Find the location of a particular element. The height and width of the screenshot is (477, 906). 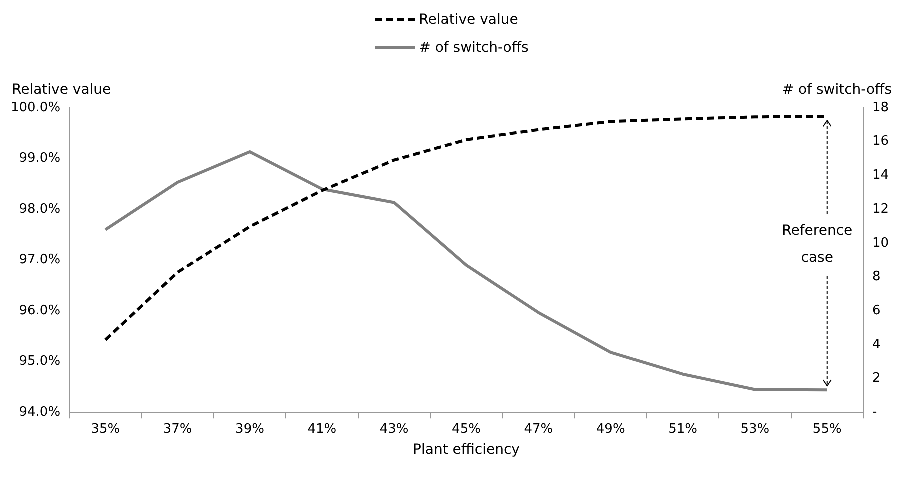

y2-tick-label: 6 is located at coordinates (876, 310).